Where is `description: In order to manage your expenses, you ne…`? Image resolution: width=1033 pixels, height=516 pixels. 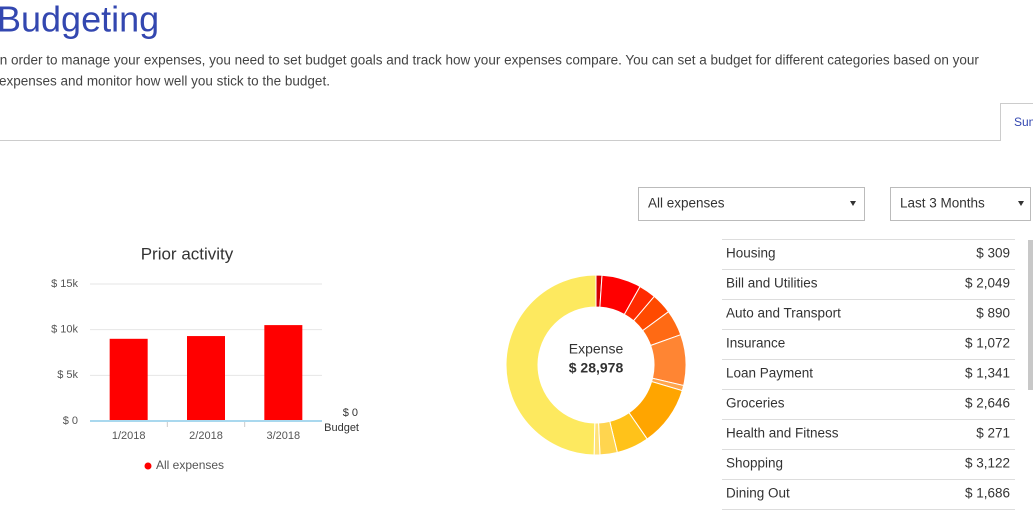
description: In order to manage your expenses, you ne… is located at coordinates (489, 60).